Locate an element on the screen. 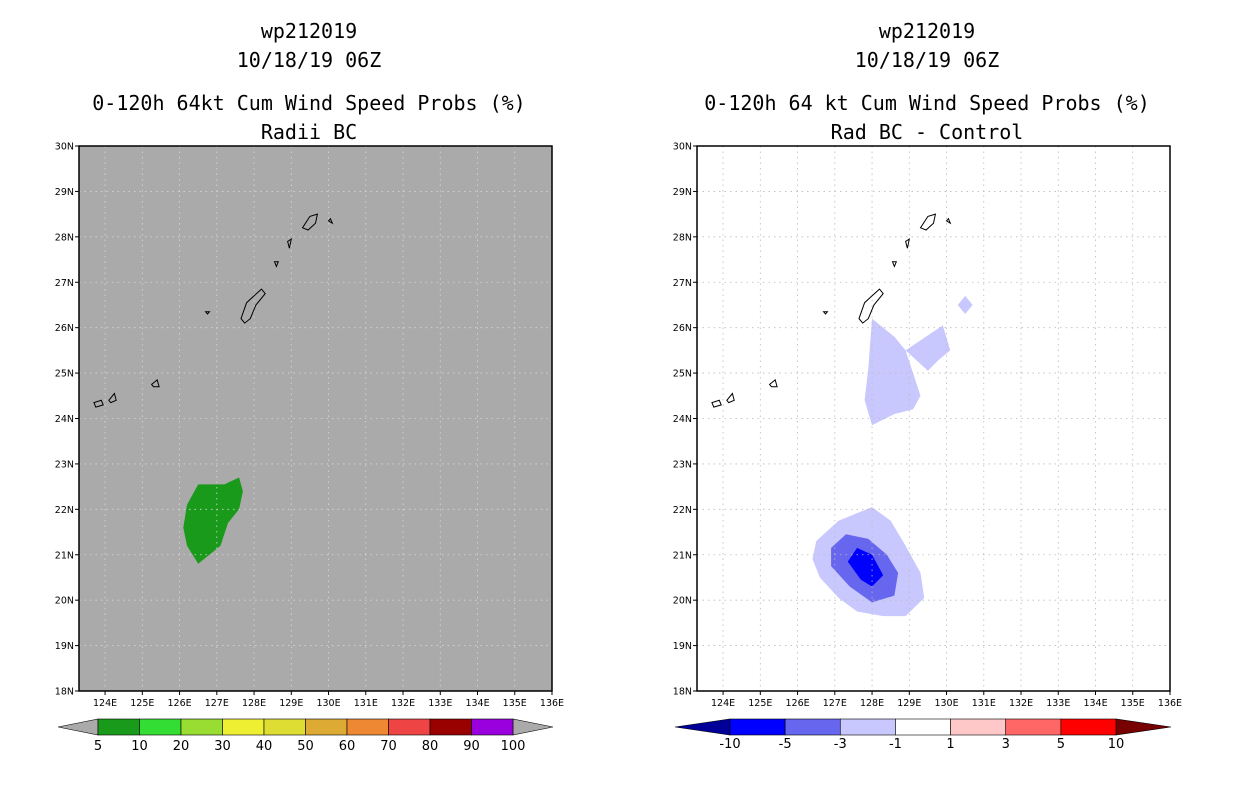  y-tick-label-18N: 18N is located at coordinates (682, 692).